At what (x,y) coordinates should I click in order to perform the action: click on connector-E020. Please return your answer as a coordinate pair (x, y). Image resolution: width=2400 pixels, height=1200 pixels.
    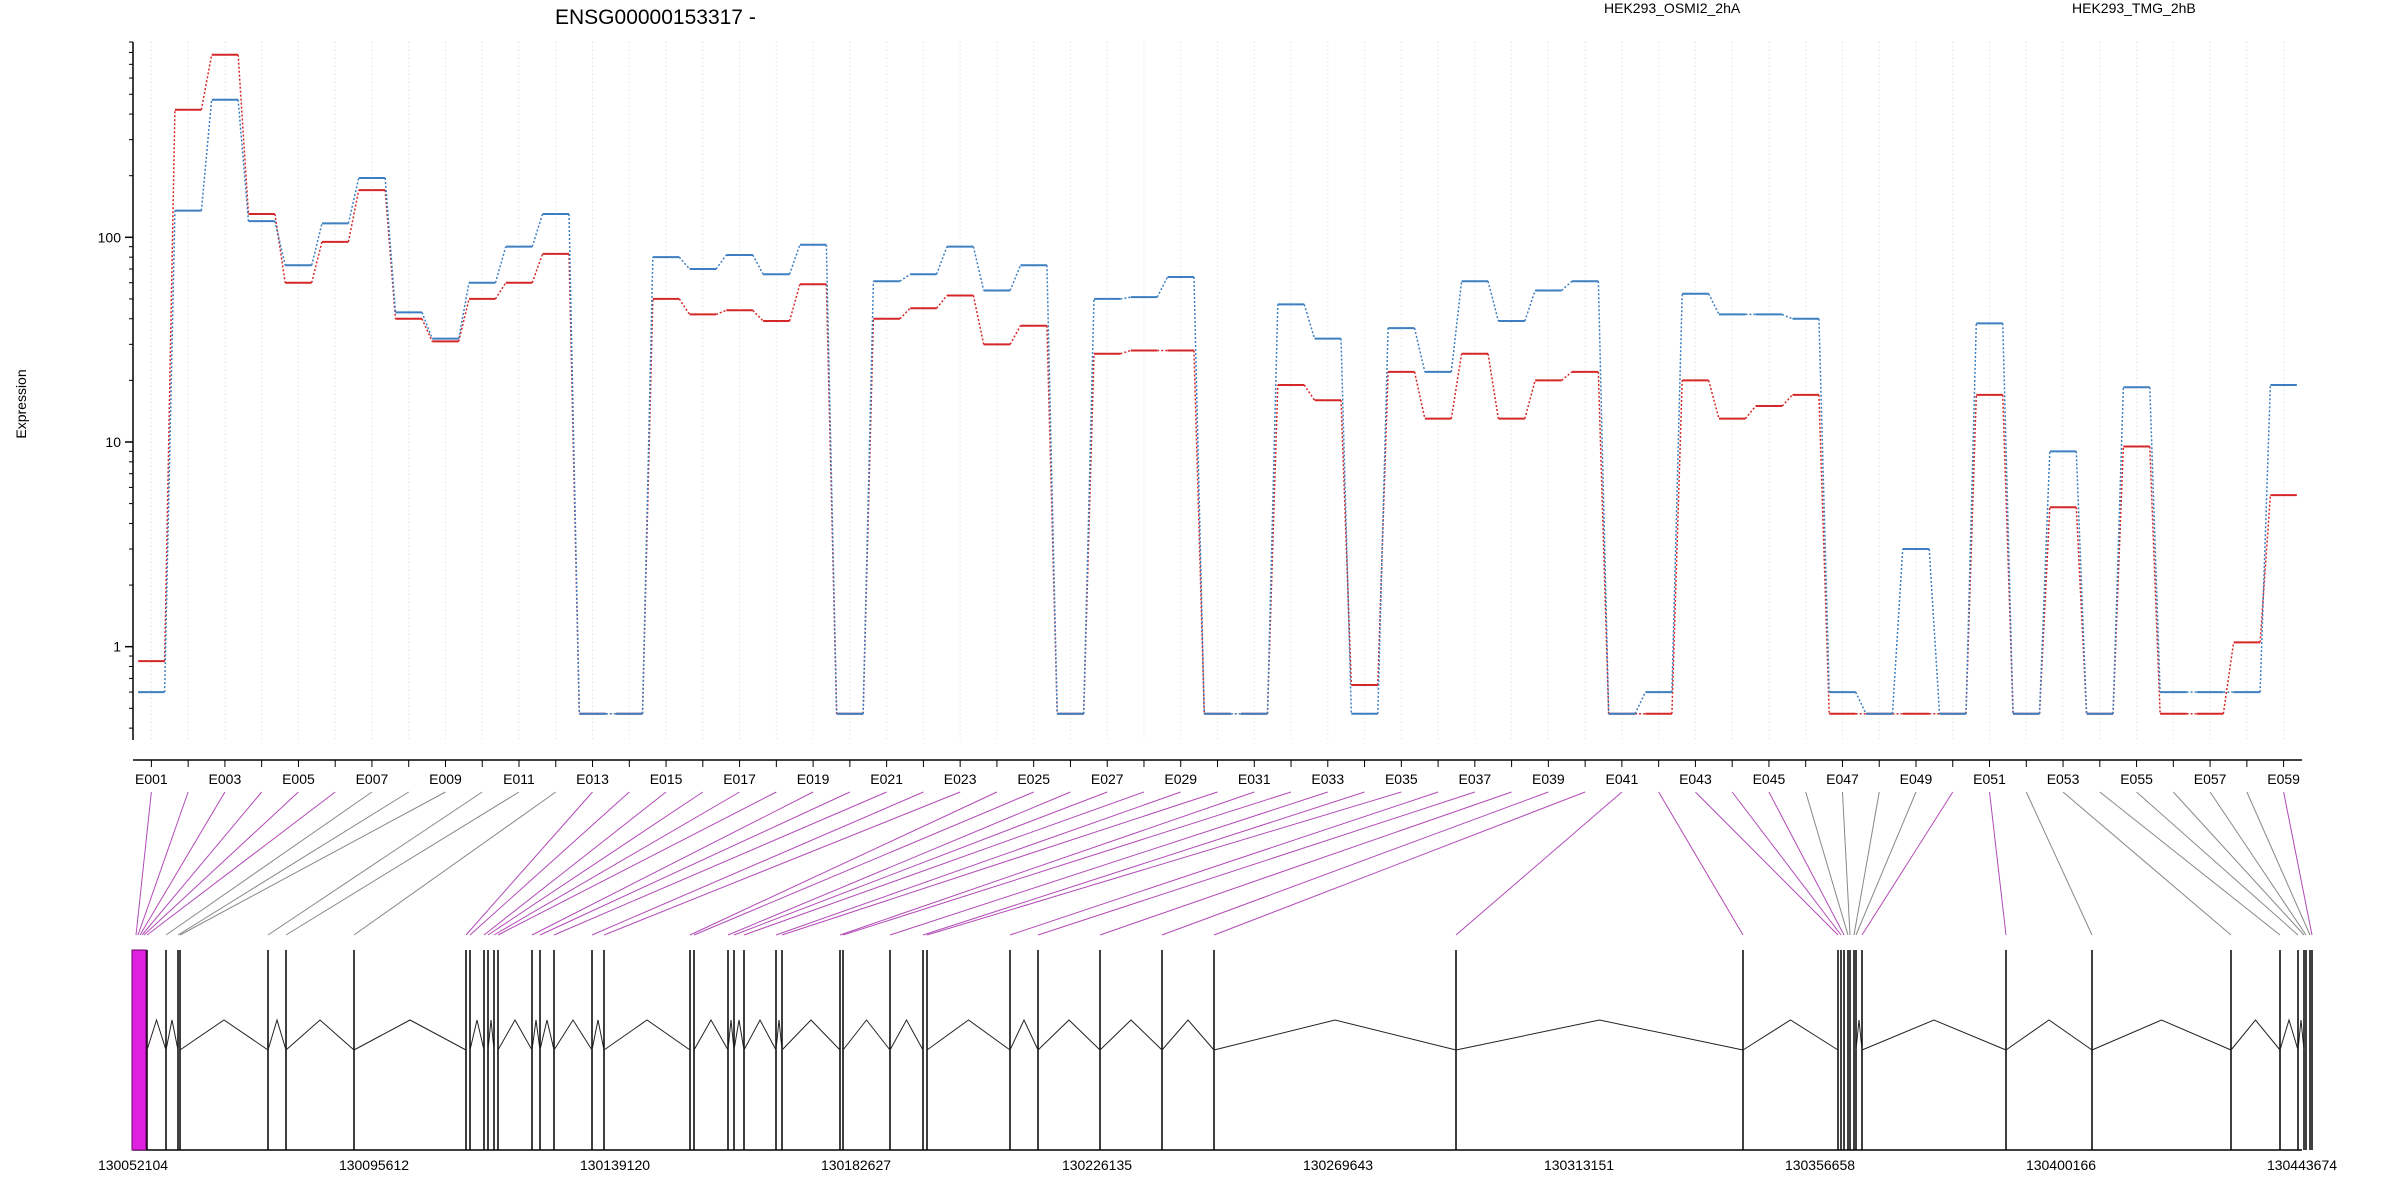
    Looking at the image, I should click on (695, 863).